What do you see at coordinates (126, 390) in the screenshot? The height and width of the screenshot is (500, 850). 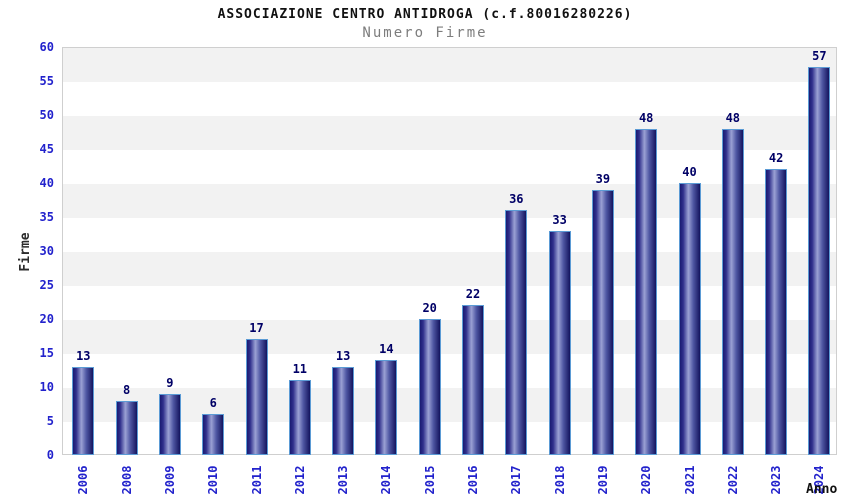 I see `bar-value-label-2008: 8` at bounding box center [126, 390].